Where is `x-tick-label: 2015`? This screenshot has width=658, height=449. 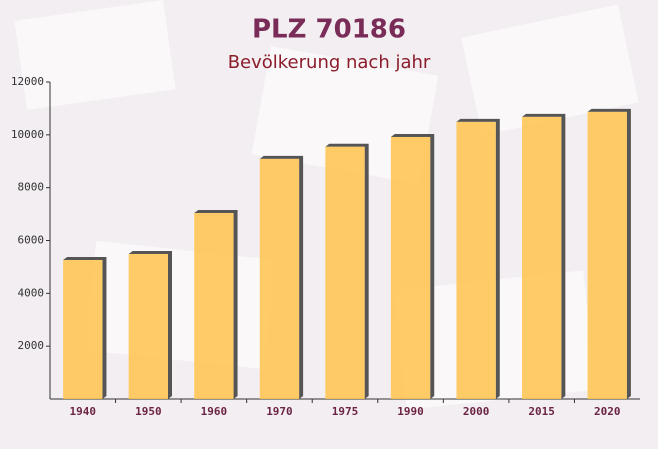
x-tick-label: 2015 is located at coordinates (541, 411).